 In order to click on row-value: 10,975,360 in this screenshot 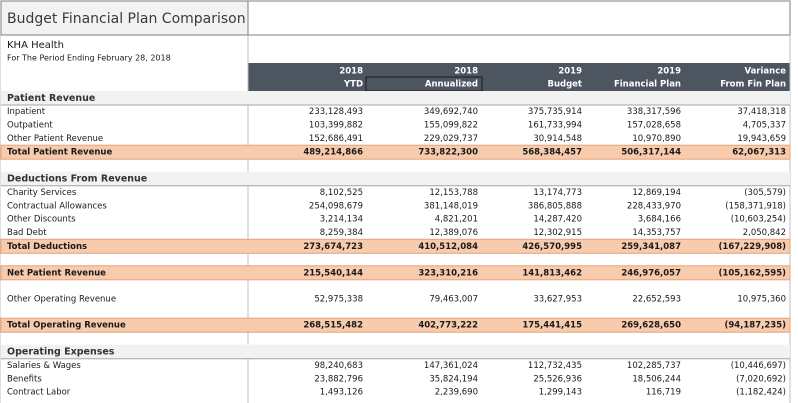, I will do `click(761, 300)`.